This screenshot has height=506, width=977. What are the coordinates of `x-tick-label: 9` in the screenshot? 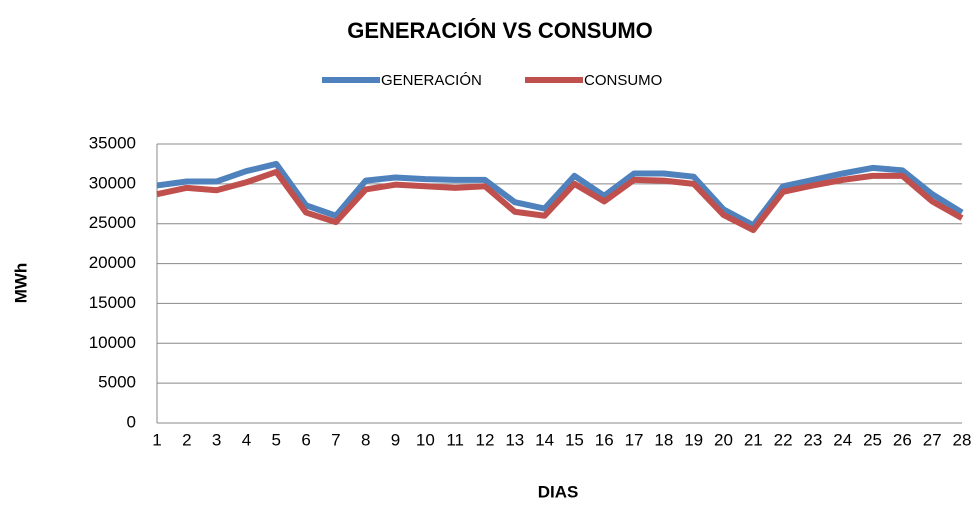 It's located at (395, 439).